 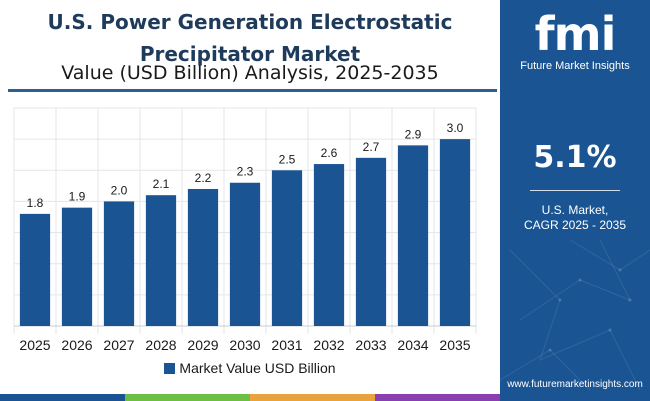 What do you see at coordinates (161, 184) in the screenshot?
I see `data-label-2028: 2.1` at bounding box center [161, 184].